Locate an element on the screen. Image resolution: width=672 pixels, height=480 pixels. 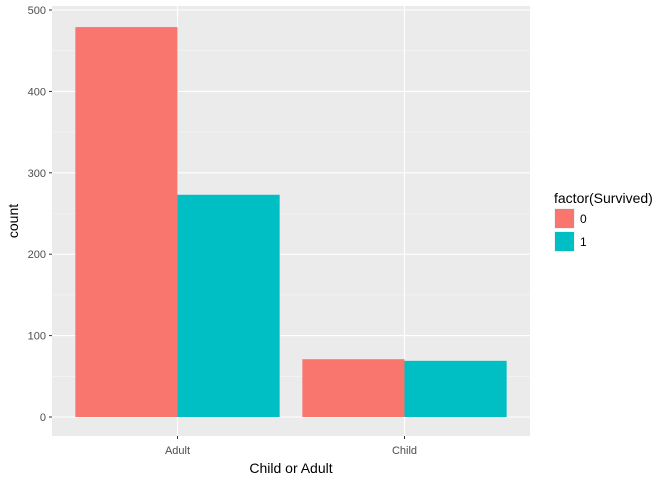
y-axis: 0 100 200 300 400 500 is located at coordinates (40, 214).